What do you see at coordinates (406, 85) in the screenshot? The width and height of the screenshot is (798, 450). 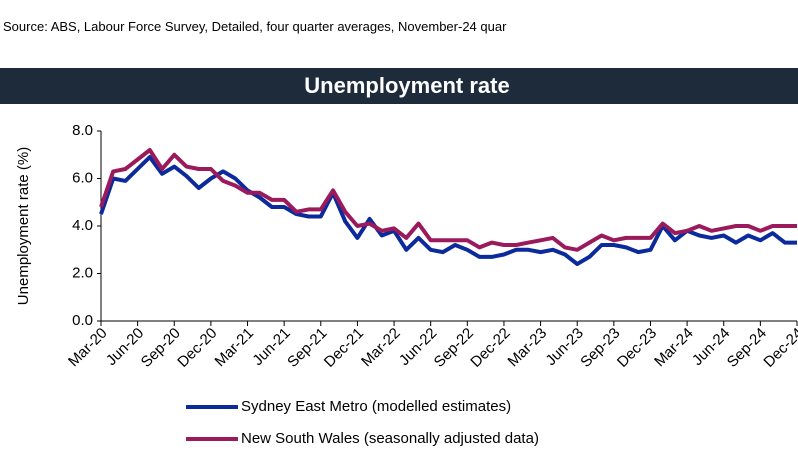 I see `chart-title: Unemployment rate` at bounding box center [406, 85].